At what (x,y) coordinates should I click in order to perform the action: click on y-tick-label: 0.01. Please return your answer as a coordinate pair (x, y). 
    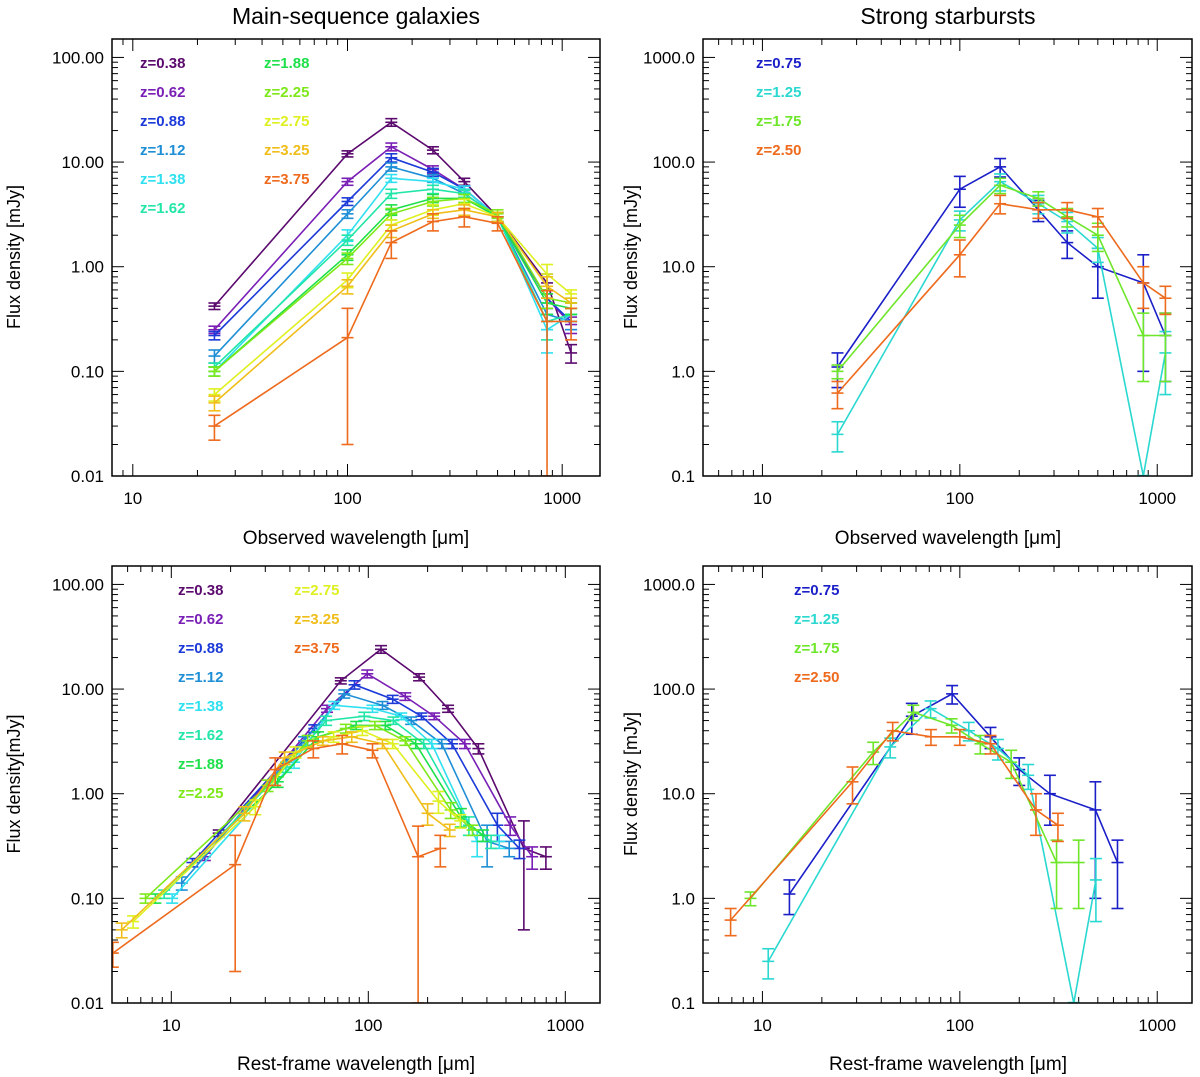
    Looking at the image, I should click on (87, 476).